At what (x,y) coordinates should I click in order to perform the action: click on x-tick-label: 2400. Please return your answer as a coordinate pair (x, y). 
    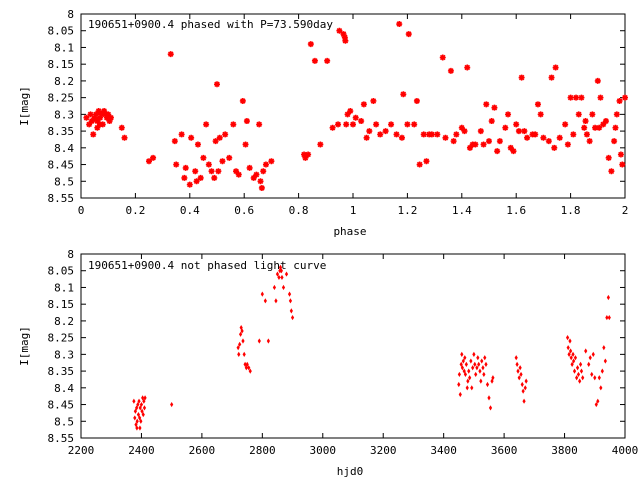
    Looking at the image, I should click on (141, 450).